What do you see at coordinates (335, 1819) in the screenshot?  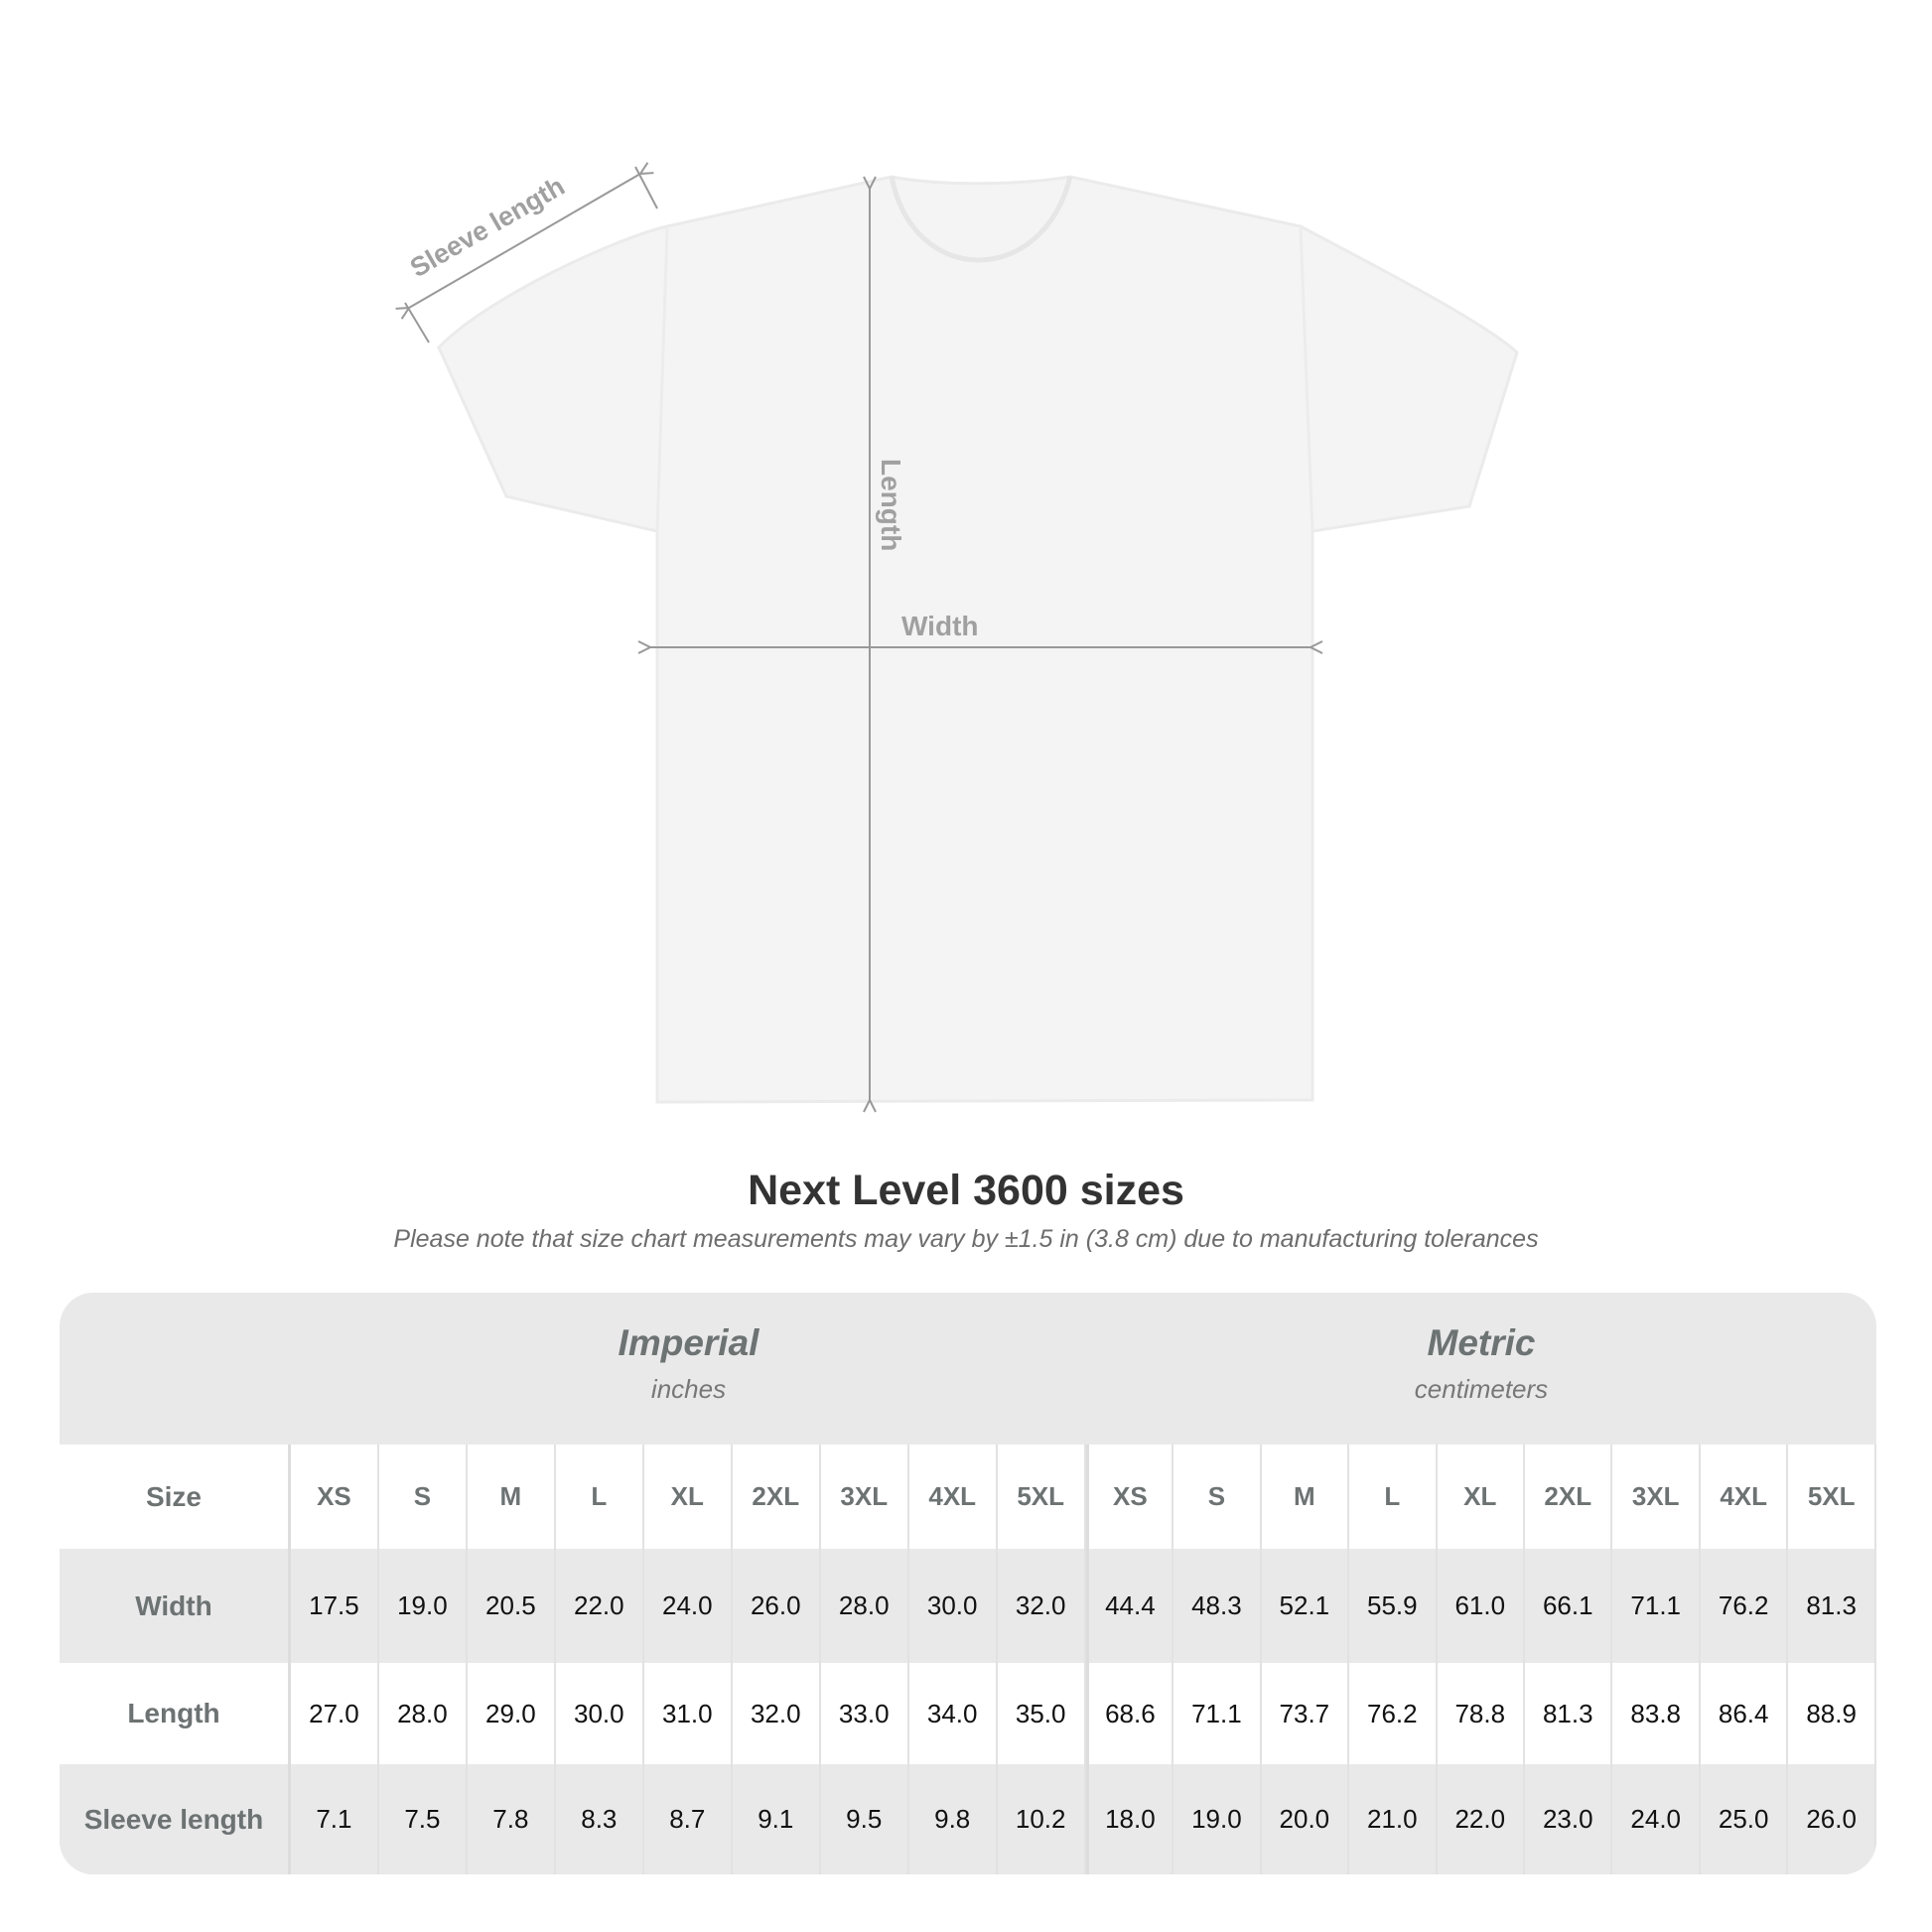 I see `value-cell: 7.1` at bounding box center [335, 1819].